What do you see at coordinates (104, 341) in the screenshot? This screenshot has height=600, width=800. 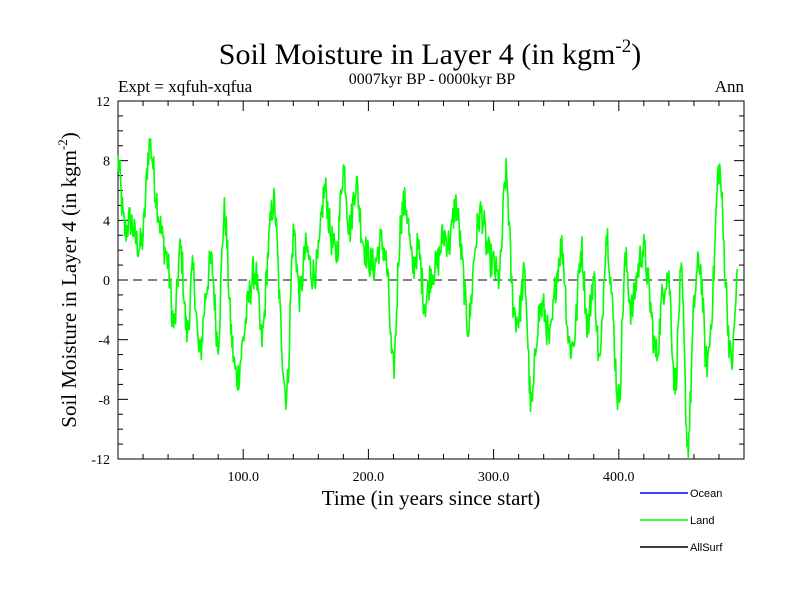 I see `y-tick-label: -4` at bounding box center [104, 341].